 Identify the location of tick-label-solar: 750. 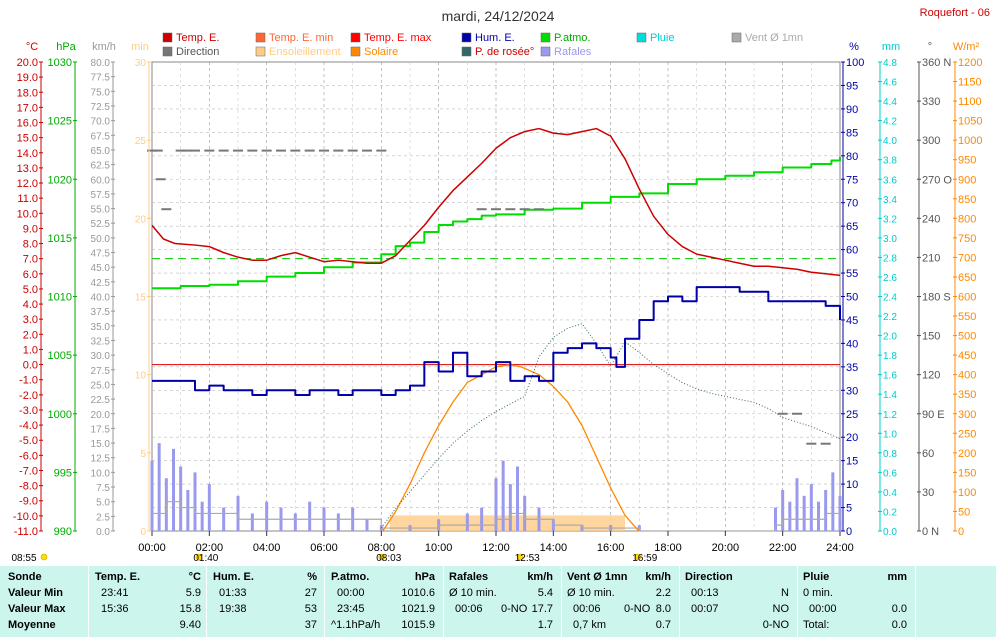
(967, 239).